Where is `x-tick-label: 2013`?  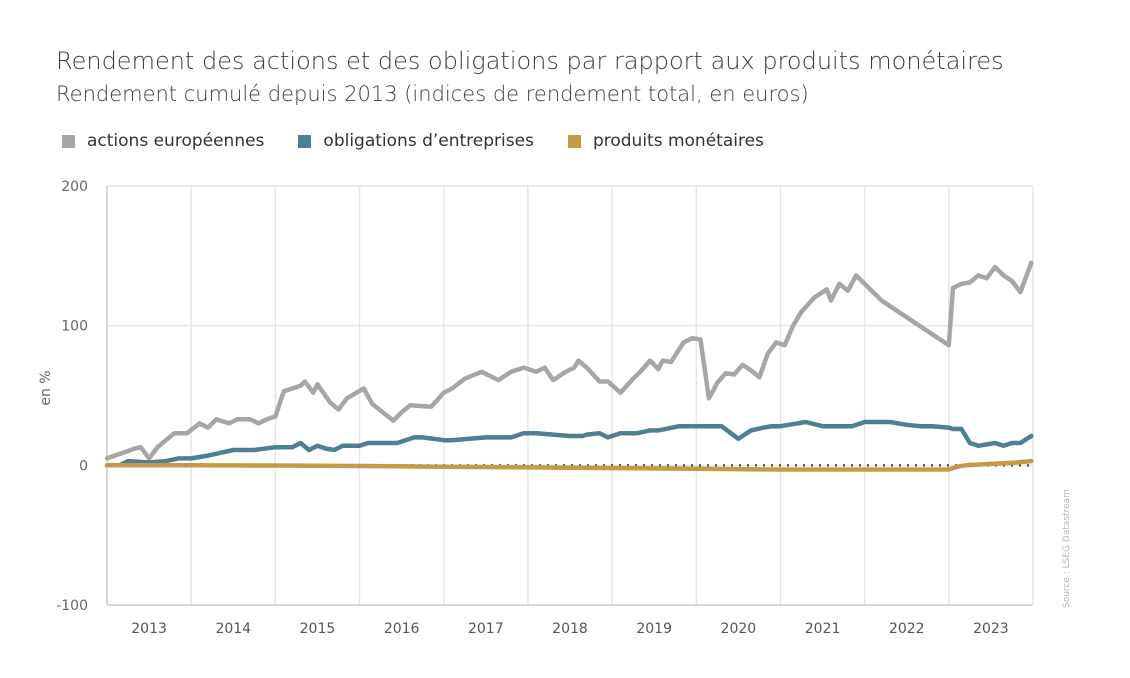
x-tick-label: 2013 is located at coordinates (149, 629).